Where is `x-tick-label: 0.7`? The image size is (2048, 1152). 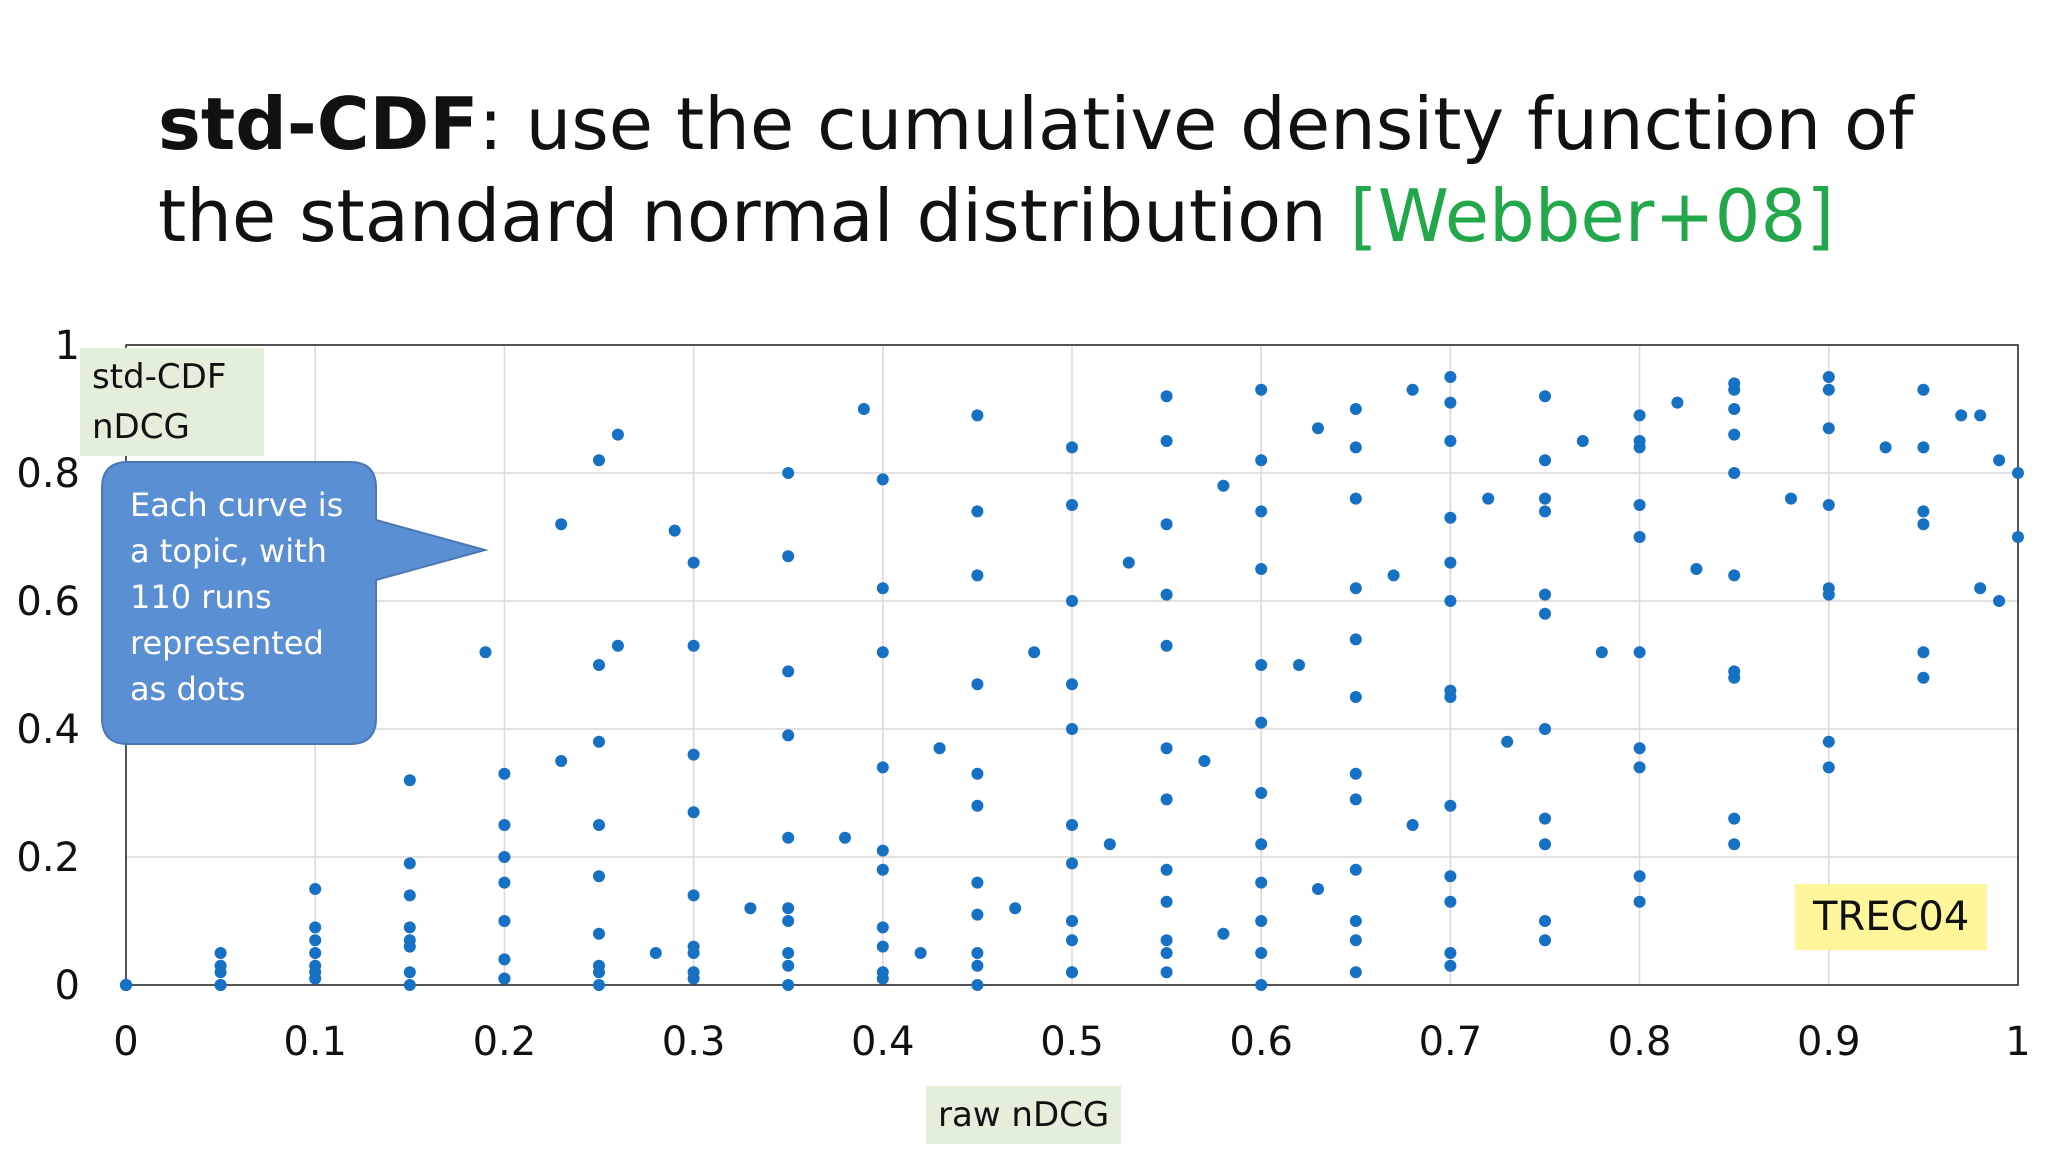 x-tick-label: 0.7 is located at coordinates (1451, 1042).